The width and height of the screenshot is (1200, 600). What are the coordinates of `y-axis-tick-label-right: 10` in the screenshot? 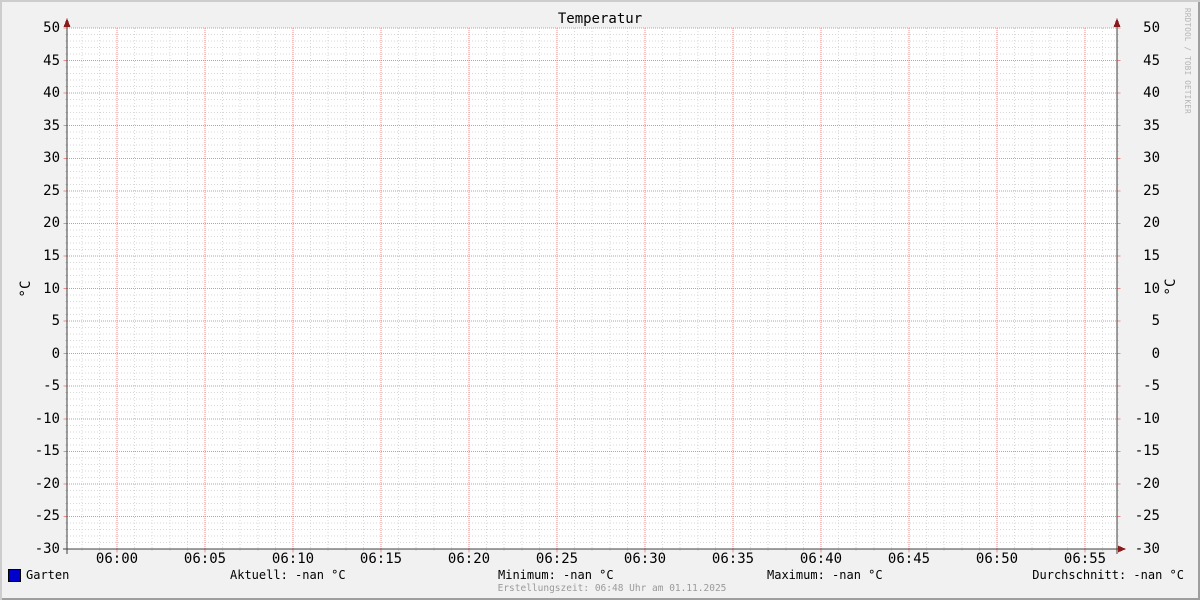 It's located at (1151, 288).